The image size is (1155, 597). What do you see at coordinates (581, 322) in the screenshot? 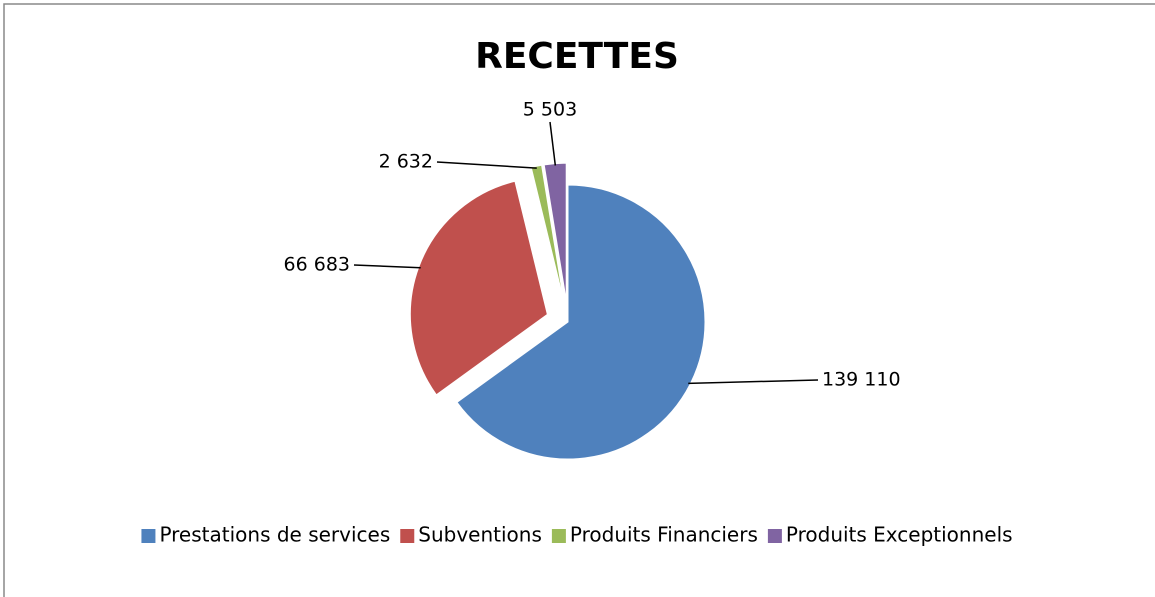
I see `pie-slice` at bounding box center [581, 322].